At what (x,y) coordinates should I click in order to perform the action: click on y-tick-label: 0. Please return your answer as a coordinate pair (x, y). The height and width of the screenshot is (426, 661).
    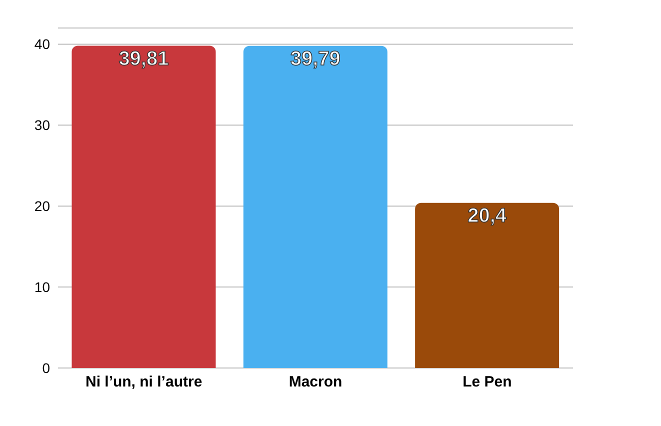
    Looking at the image, I should click on (46, 368).